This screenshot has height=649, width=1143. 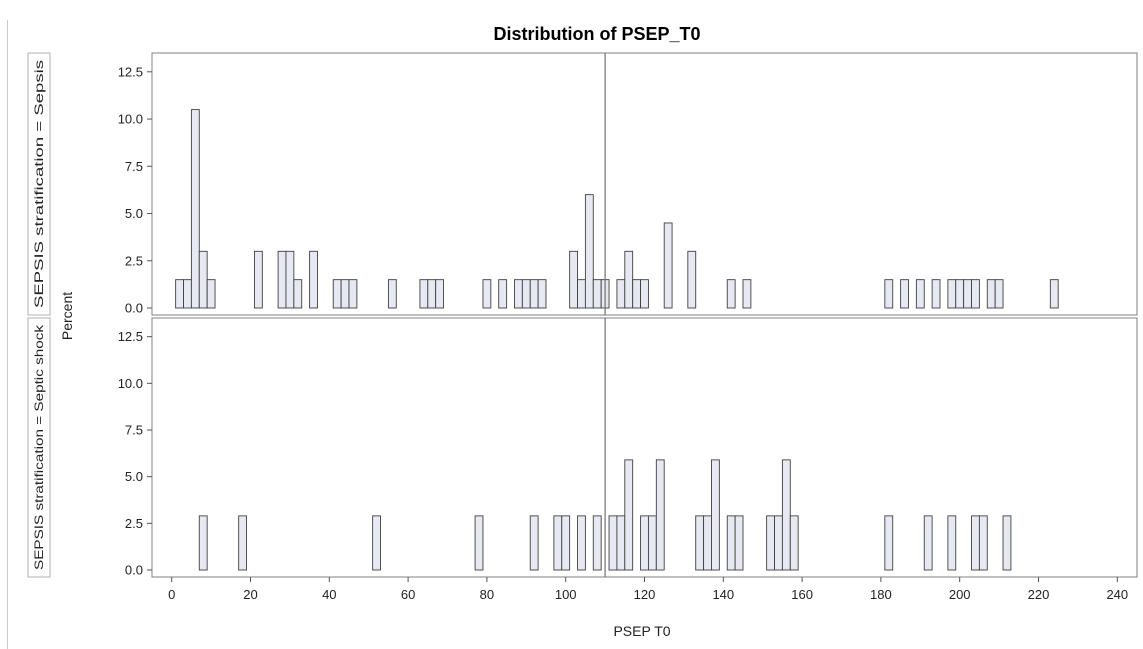 What do you see at coordinates (408, 594) in the screenshot?
I see `x-tick-label: 60` at bounding box center [408, 594].